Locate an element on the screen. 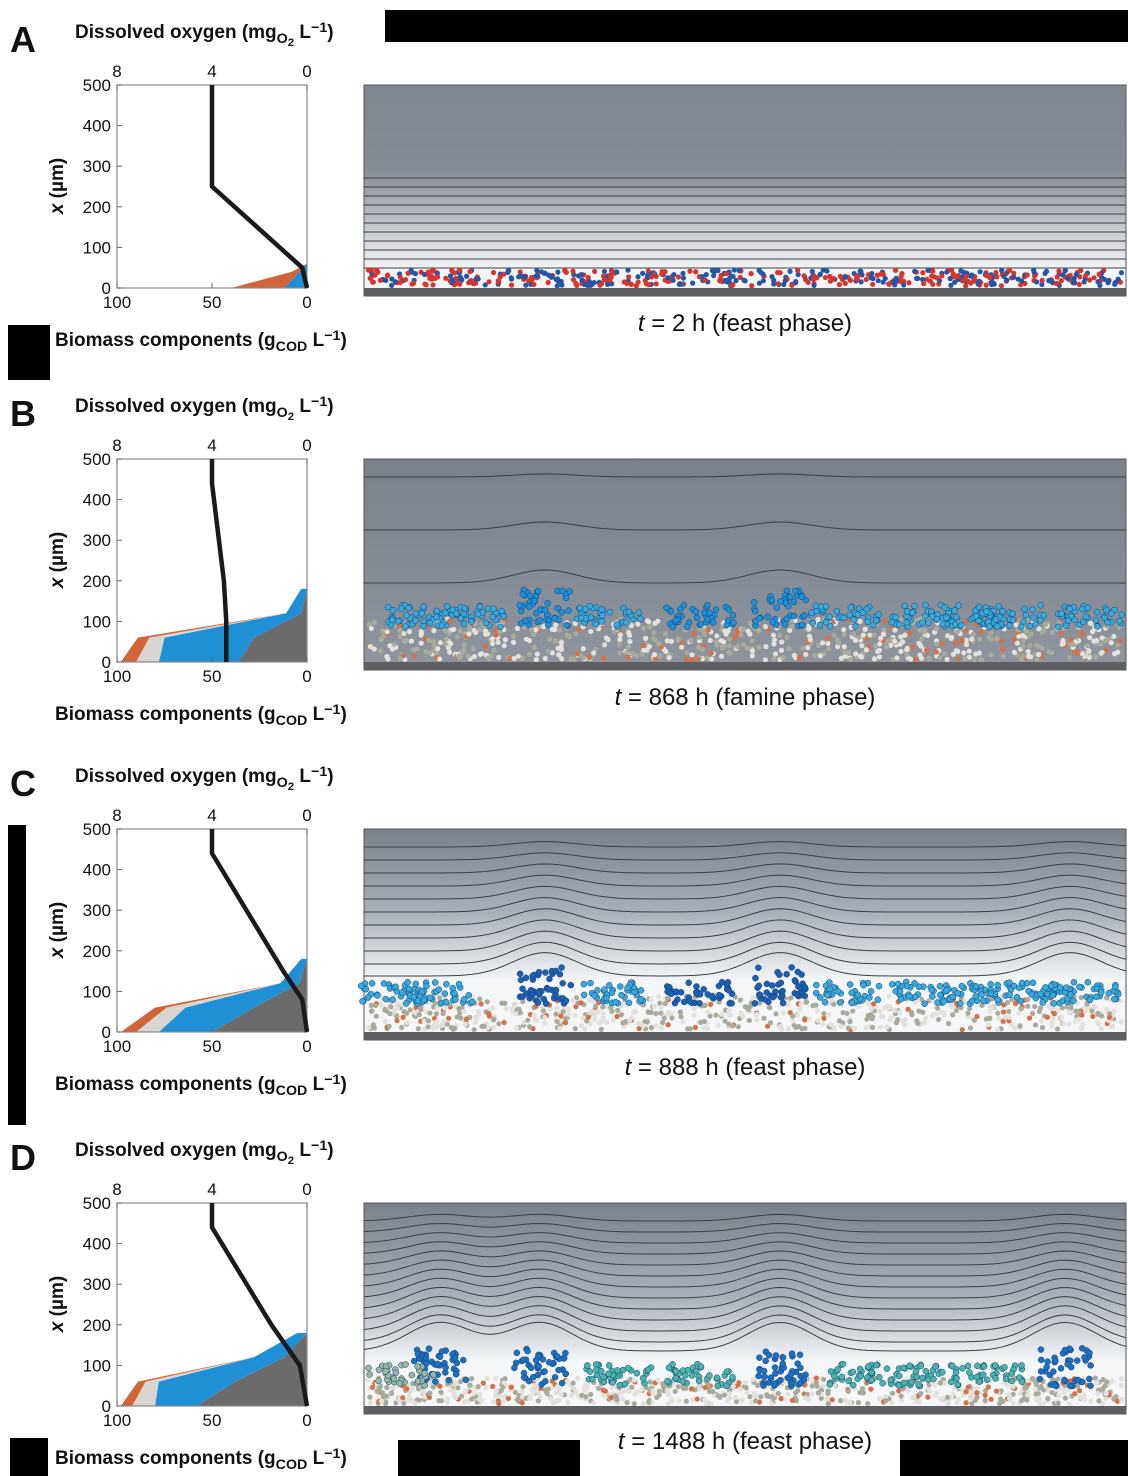 The height and width of the screenshot is (1476, 1128). text-part: = 868 h (famine phase) is located at coordinates (748, 697).